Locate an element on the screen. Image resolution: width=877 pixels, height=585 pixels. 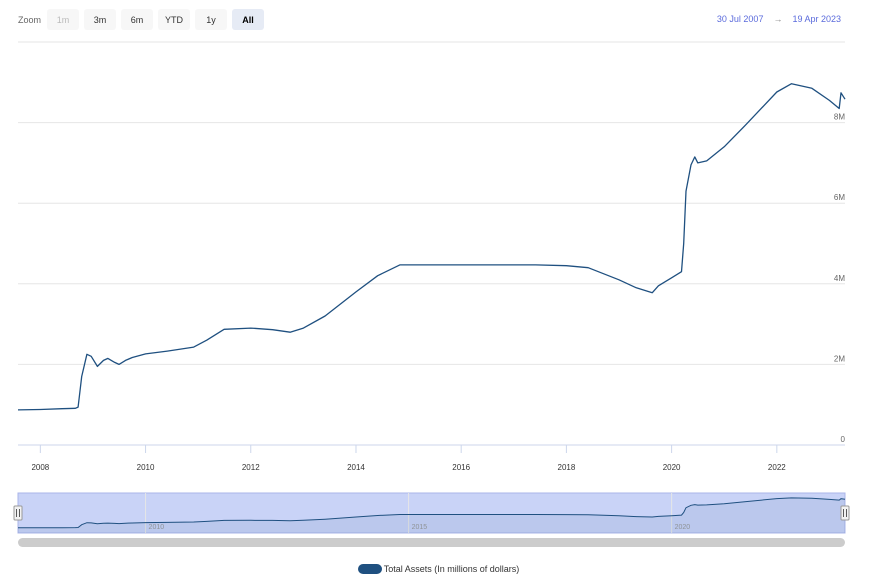
zoom-1y-button: 1y is located at coordinates (211, 19).